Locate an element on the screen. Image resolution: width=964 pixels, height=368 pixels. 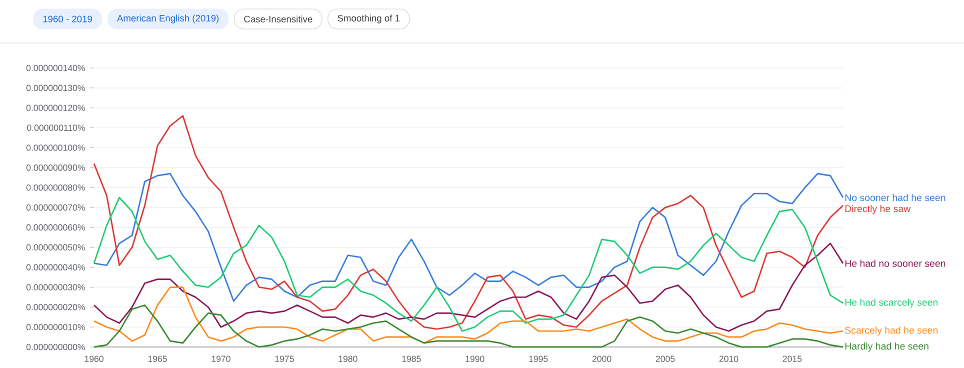
series-label: Hardly had he seen is located at coordinates (886, 347).